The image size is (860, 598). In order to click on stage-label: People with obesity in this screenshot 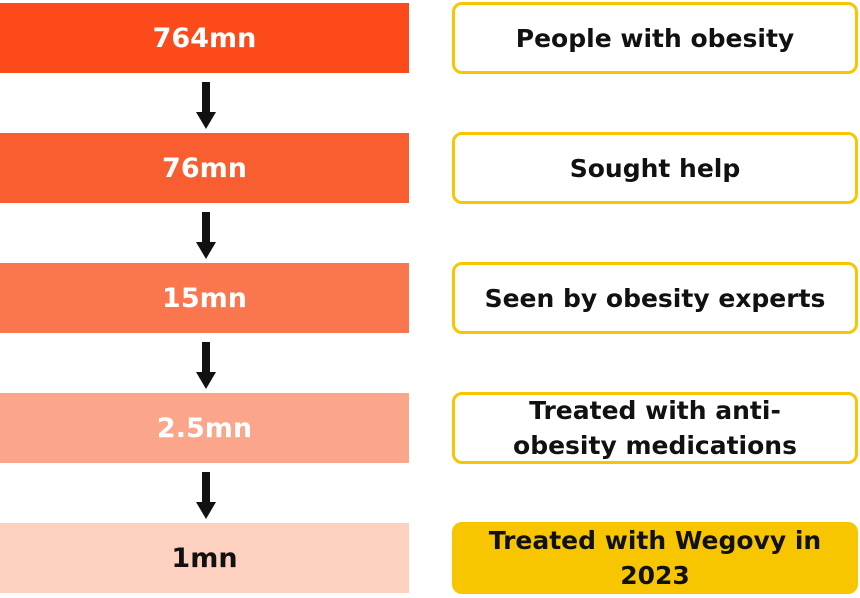, I will do `click(655, 38)`.